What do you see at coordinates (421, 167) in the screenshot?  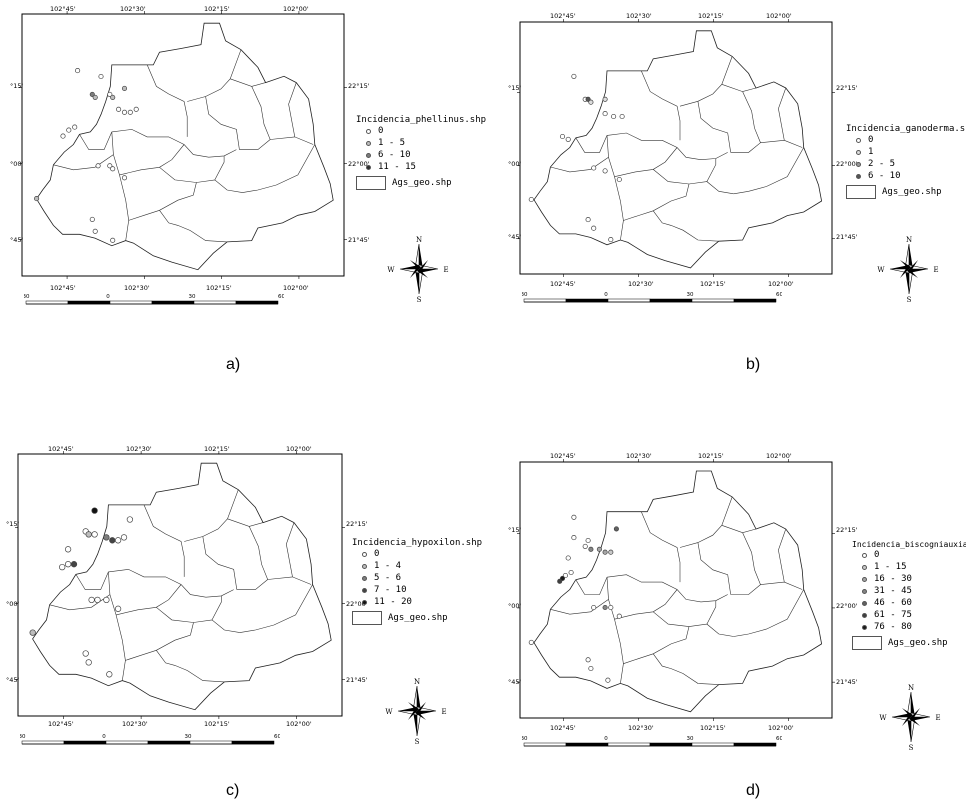 I see `legend-row: 11 - 15` at bounding box center [421, 167].